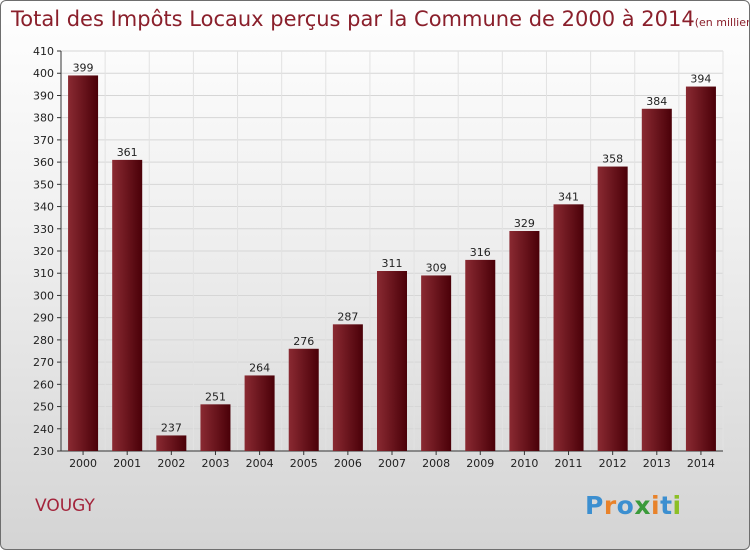  Describe the element at coordinates (43, 340) in the screenshot. I see `y-tick-label: 280` at that location.